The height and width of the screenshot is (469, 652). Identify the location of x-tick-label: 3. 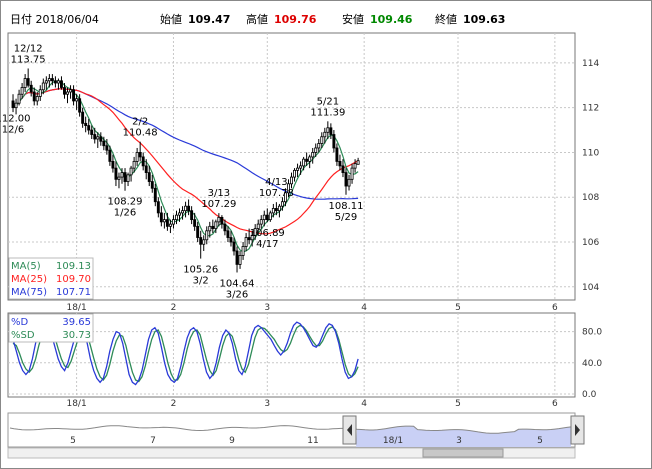
(267, 308).